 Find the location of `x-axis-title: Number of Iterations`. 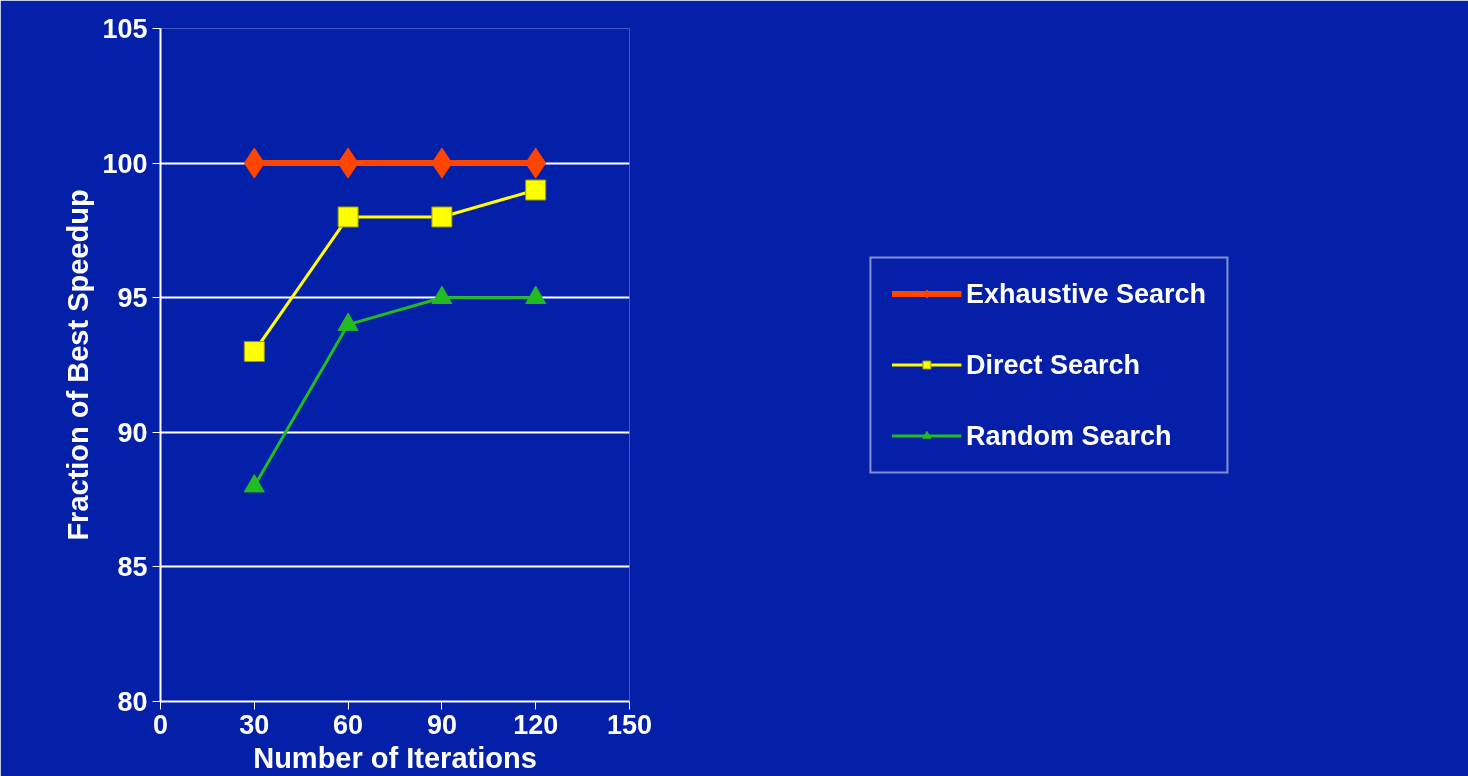

x-axis-title: Number of Iterations is located at coordinates (395, 757).